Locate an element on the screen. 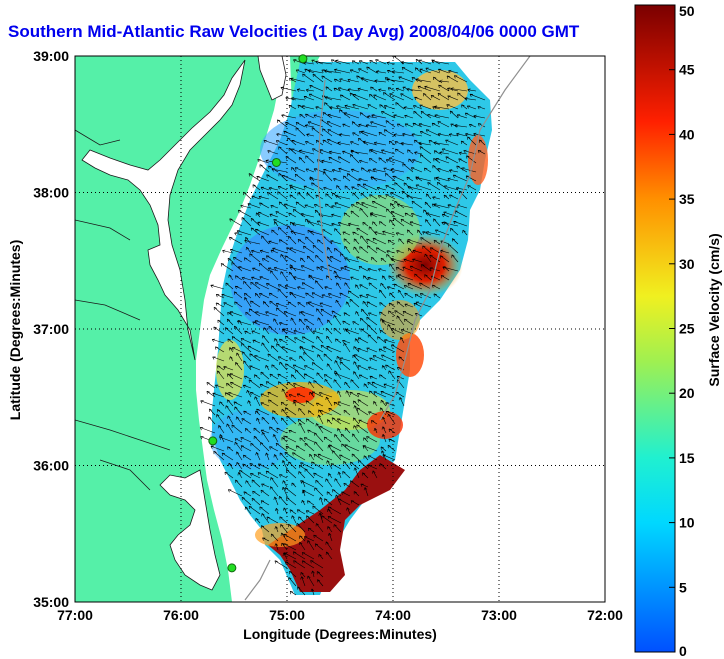 Image resolution: width=724 pixels, height=659 pixels. x-tick-label: 72:00 is located at coordinates (605, 615).